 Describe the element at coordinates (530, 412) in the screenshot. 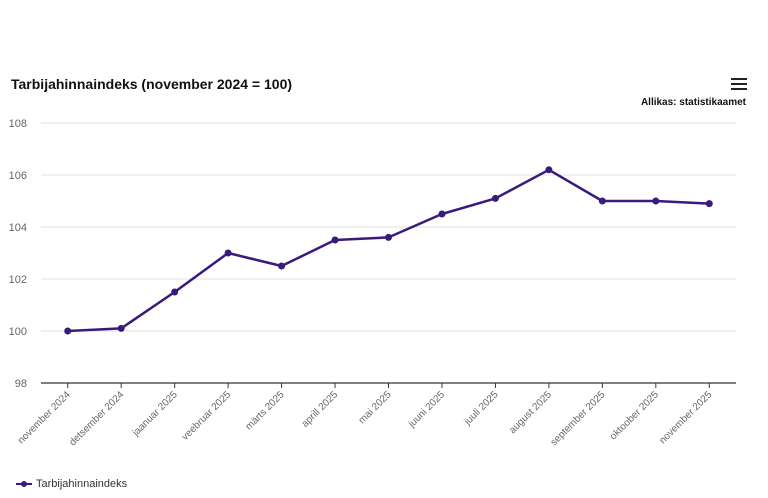

I see `x-tick-label: august 2025` at that location.